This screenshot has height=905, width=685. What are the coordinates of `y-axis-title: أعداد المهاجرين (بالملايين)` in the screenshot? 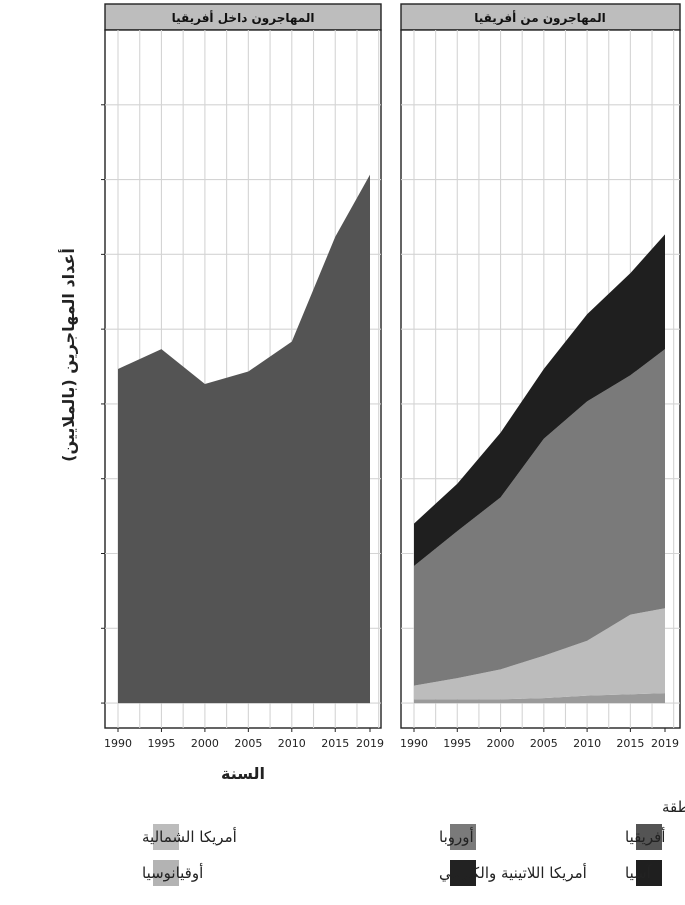 It's located at (68, 355).